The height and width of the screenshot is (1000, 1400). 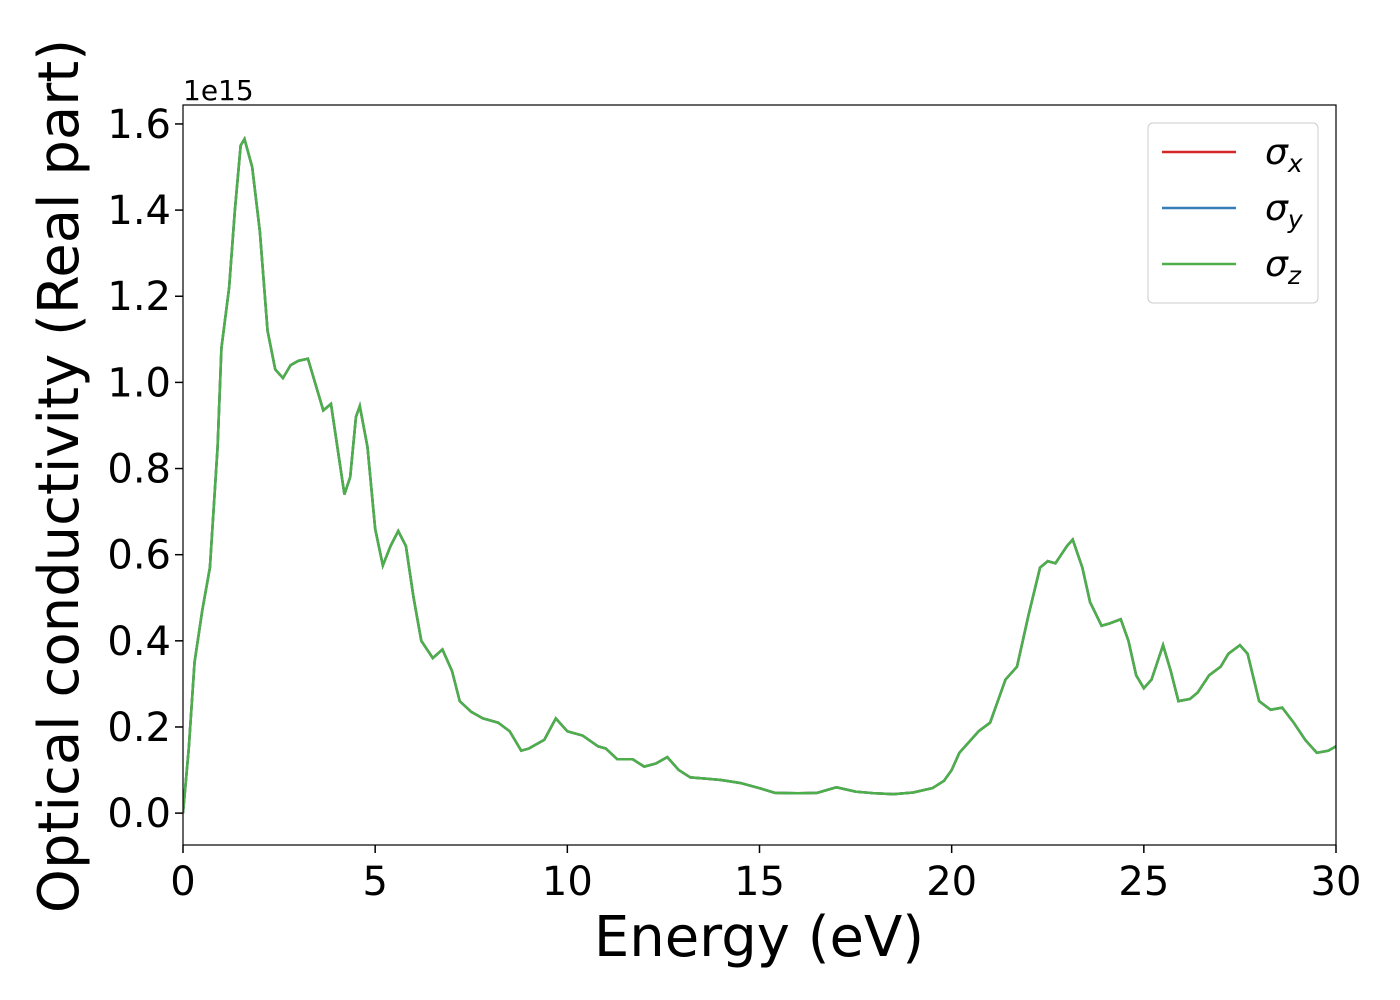 What do you see at coordinates (218, 90) in the screenshot?
I see `offset-label: 1e15` at bounding box center [218, 90].